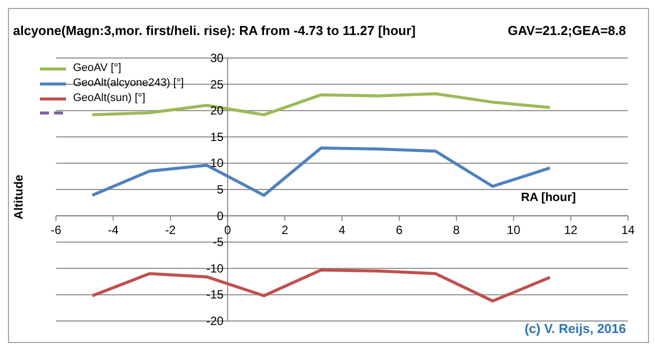  What do you see at coordinates (109, 98) in the screenshot?
I see `legend-label: GeoAlt(sun) [°]` at bounding box center [109, 98].